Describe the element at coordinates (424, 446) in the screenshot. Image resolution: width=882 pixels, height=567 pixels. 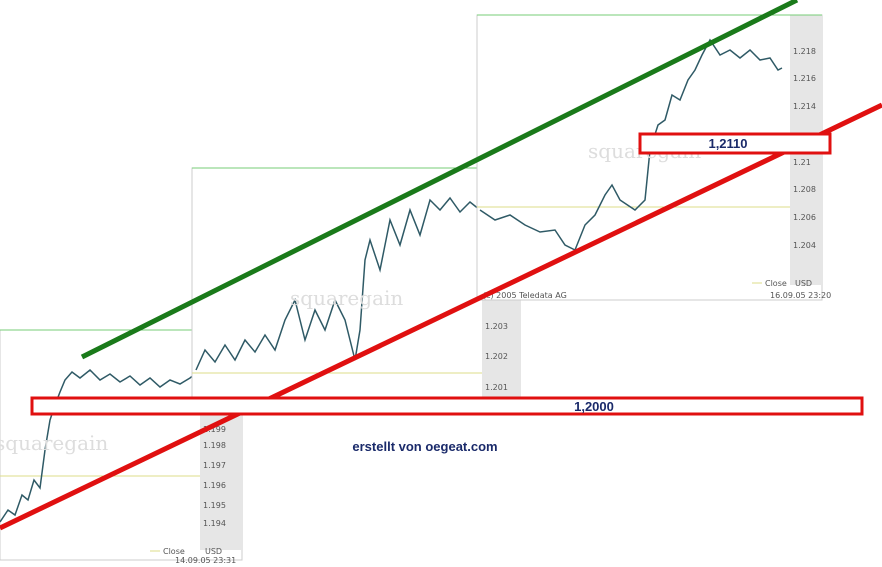
I see `credit: erstellt von oegeat.com` at that location.